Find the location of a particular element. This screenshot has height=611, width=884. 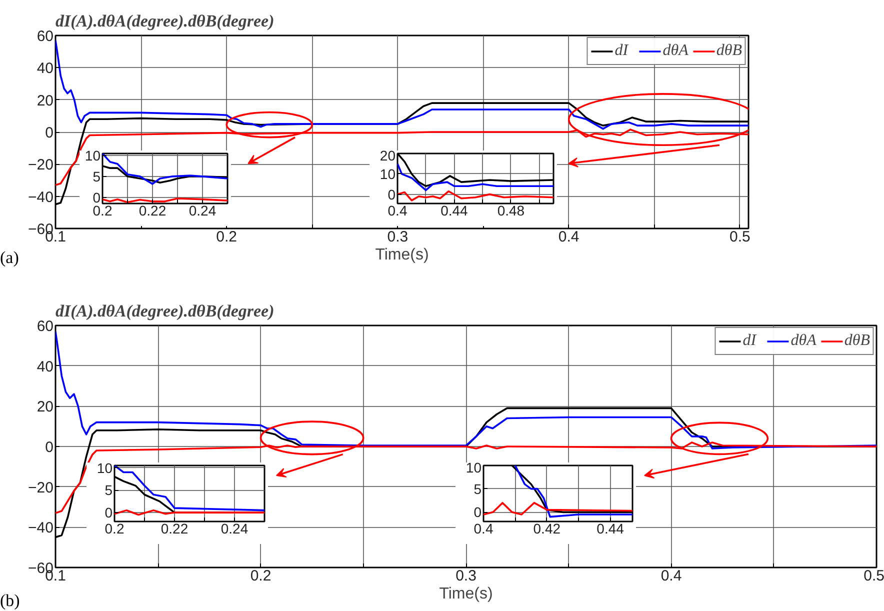

text: (b) is located at coordinates (10, 600).